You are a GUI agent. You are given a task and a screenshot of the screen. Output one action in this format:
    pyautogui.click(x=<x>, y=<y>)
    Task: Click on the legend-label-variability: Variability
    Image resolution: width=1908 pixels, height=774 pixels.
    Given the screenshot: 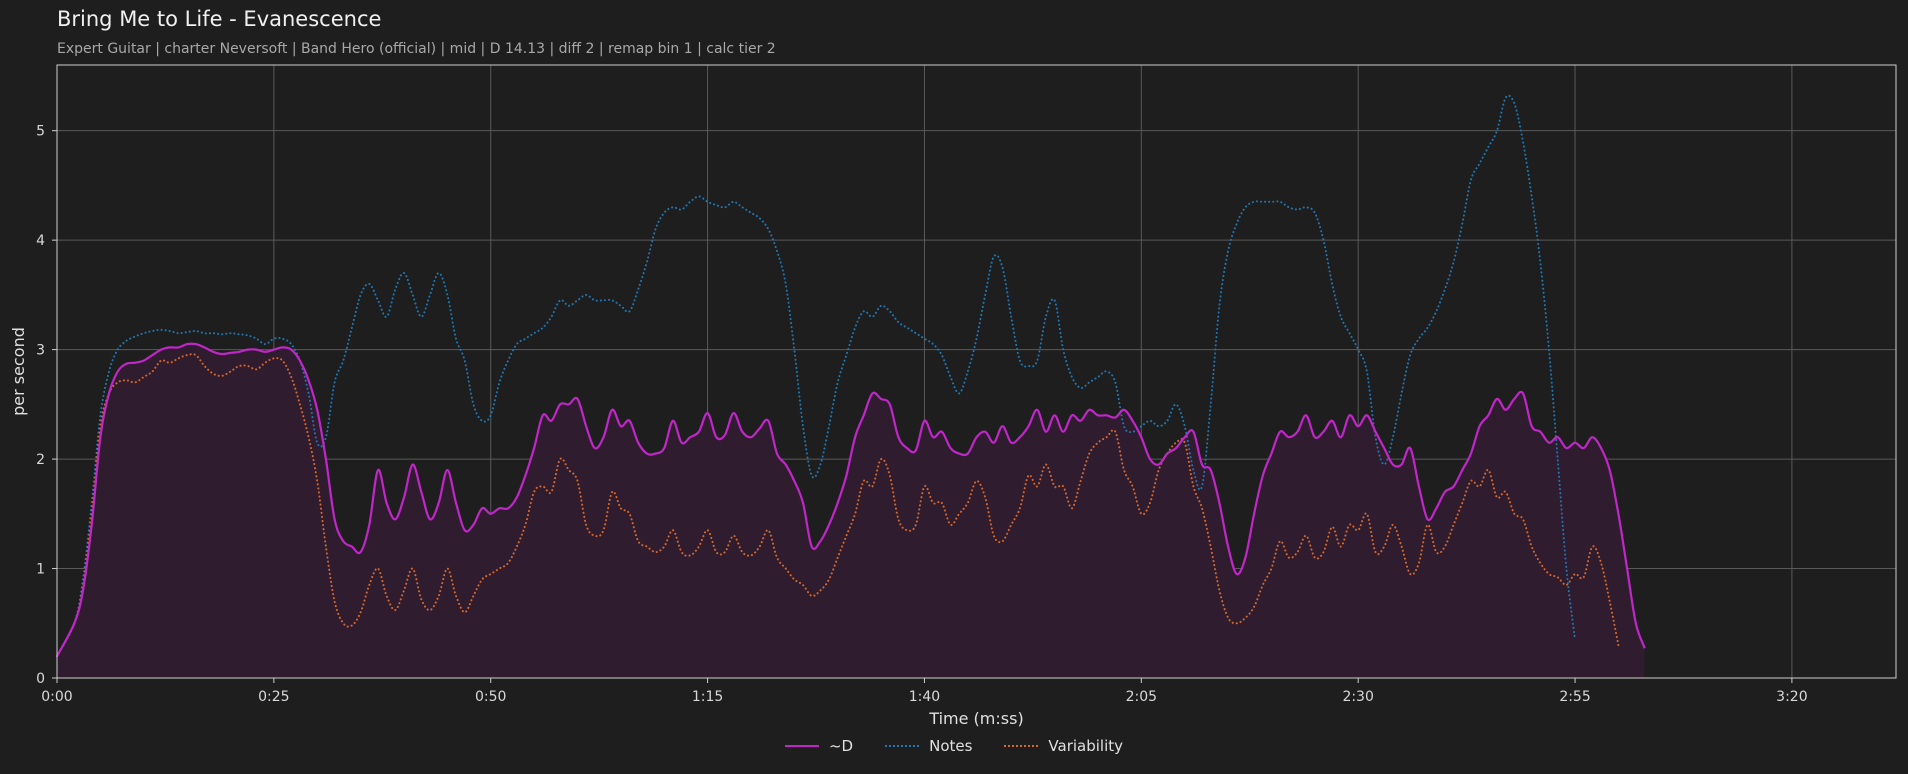 What is the action you would take?
    pyautogui.click(x=1086, y=746)
    